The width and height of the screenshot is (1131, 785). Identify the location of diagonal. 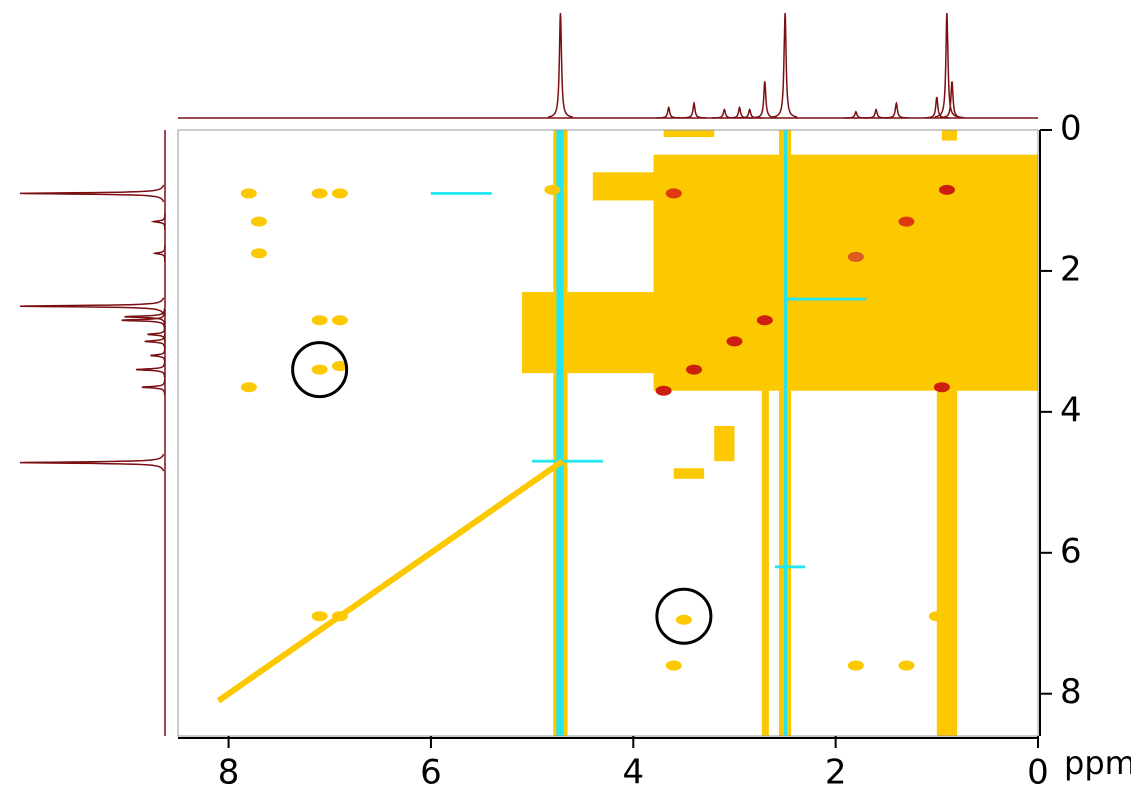
(390, 581).